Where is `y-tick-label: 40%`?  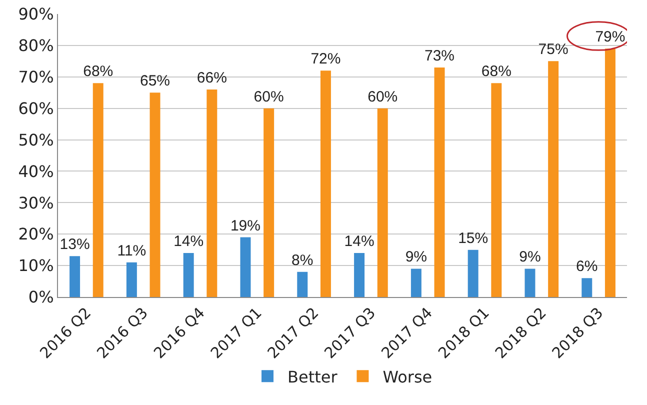 y-tick-label: 40% is located at coordinates (36, 171).